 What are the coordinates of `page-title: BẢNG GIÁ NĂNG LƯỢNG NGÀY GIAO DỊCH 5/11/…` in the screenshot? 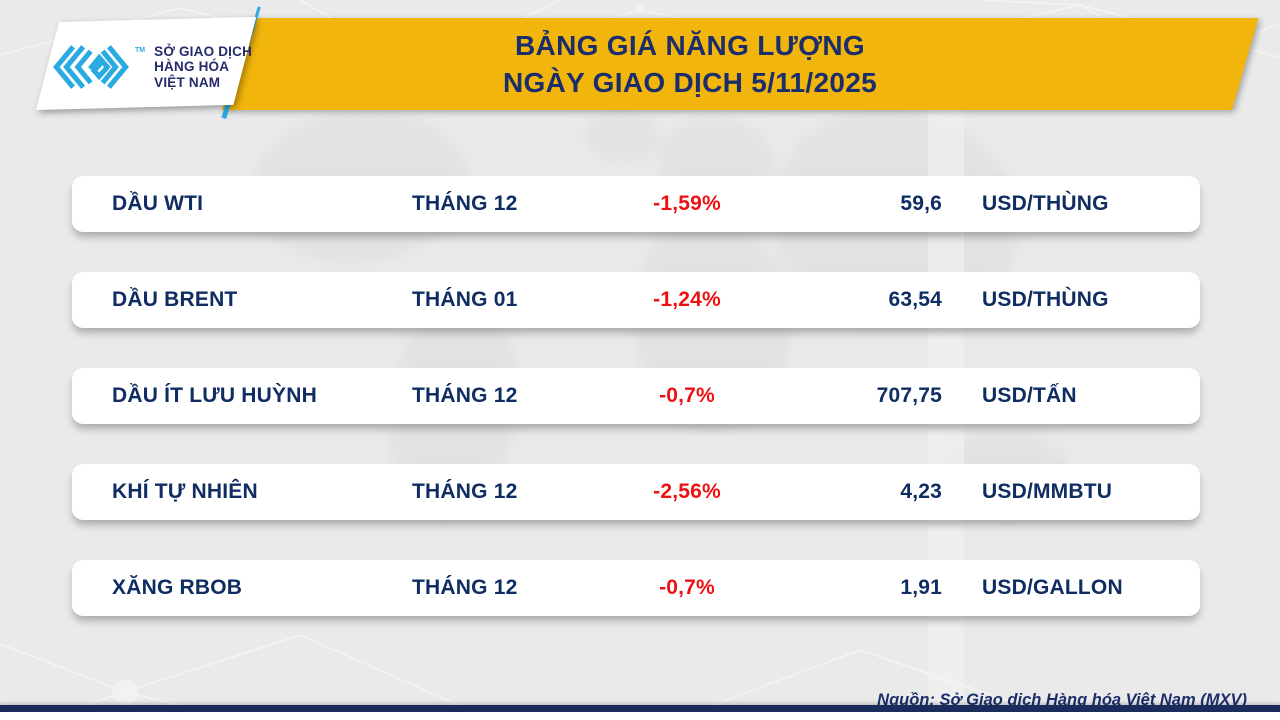 It's located at (690, 64).